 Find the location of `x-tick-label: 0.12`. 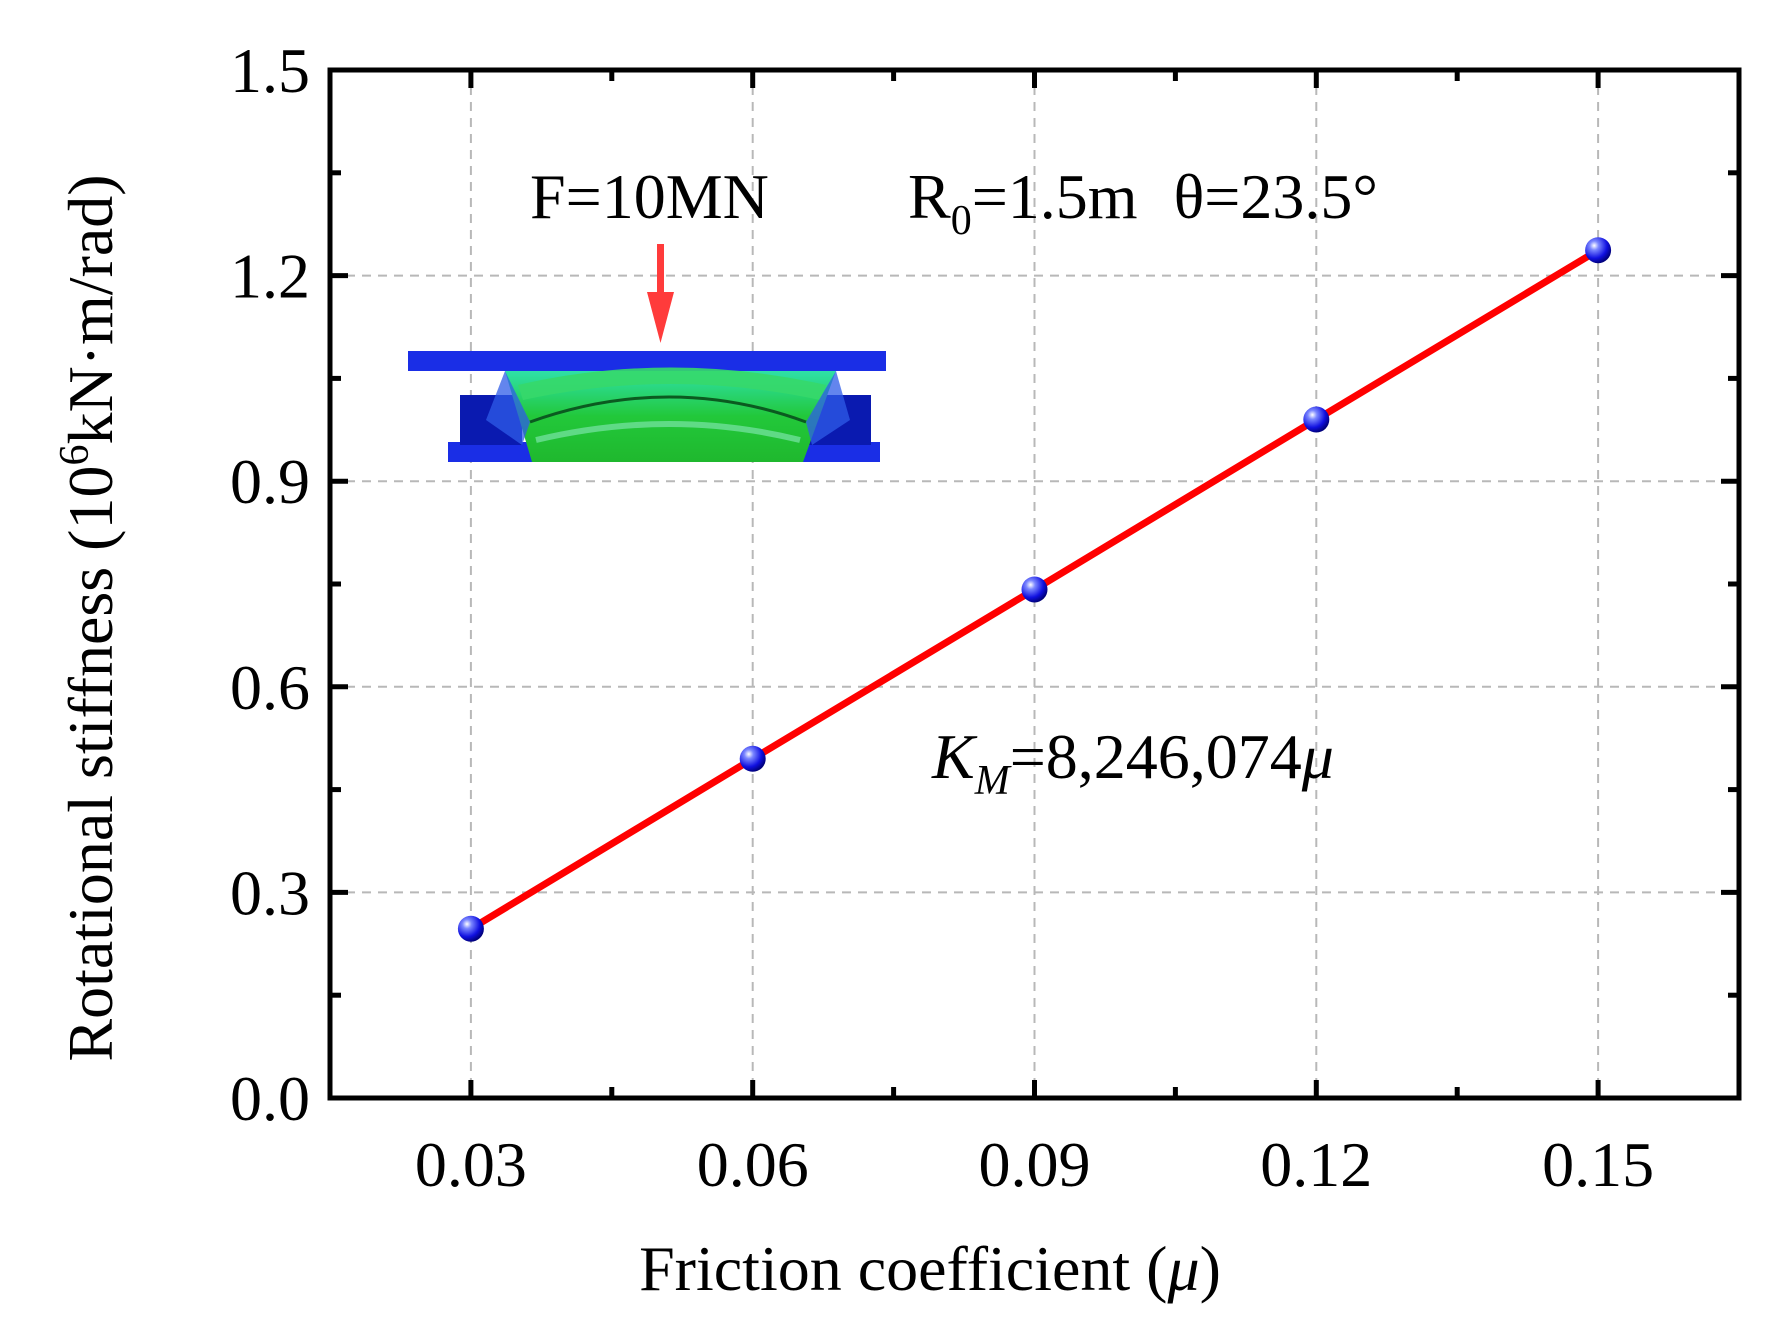

x-tick-label: 0.12 is located at coordinates (1316, 1164).